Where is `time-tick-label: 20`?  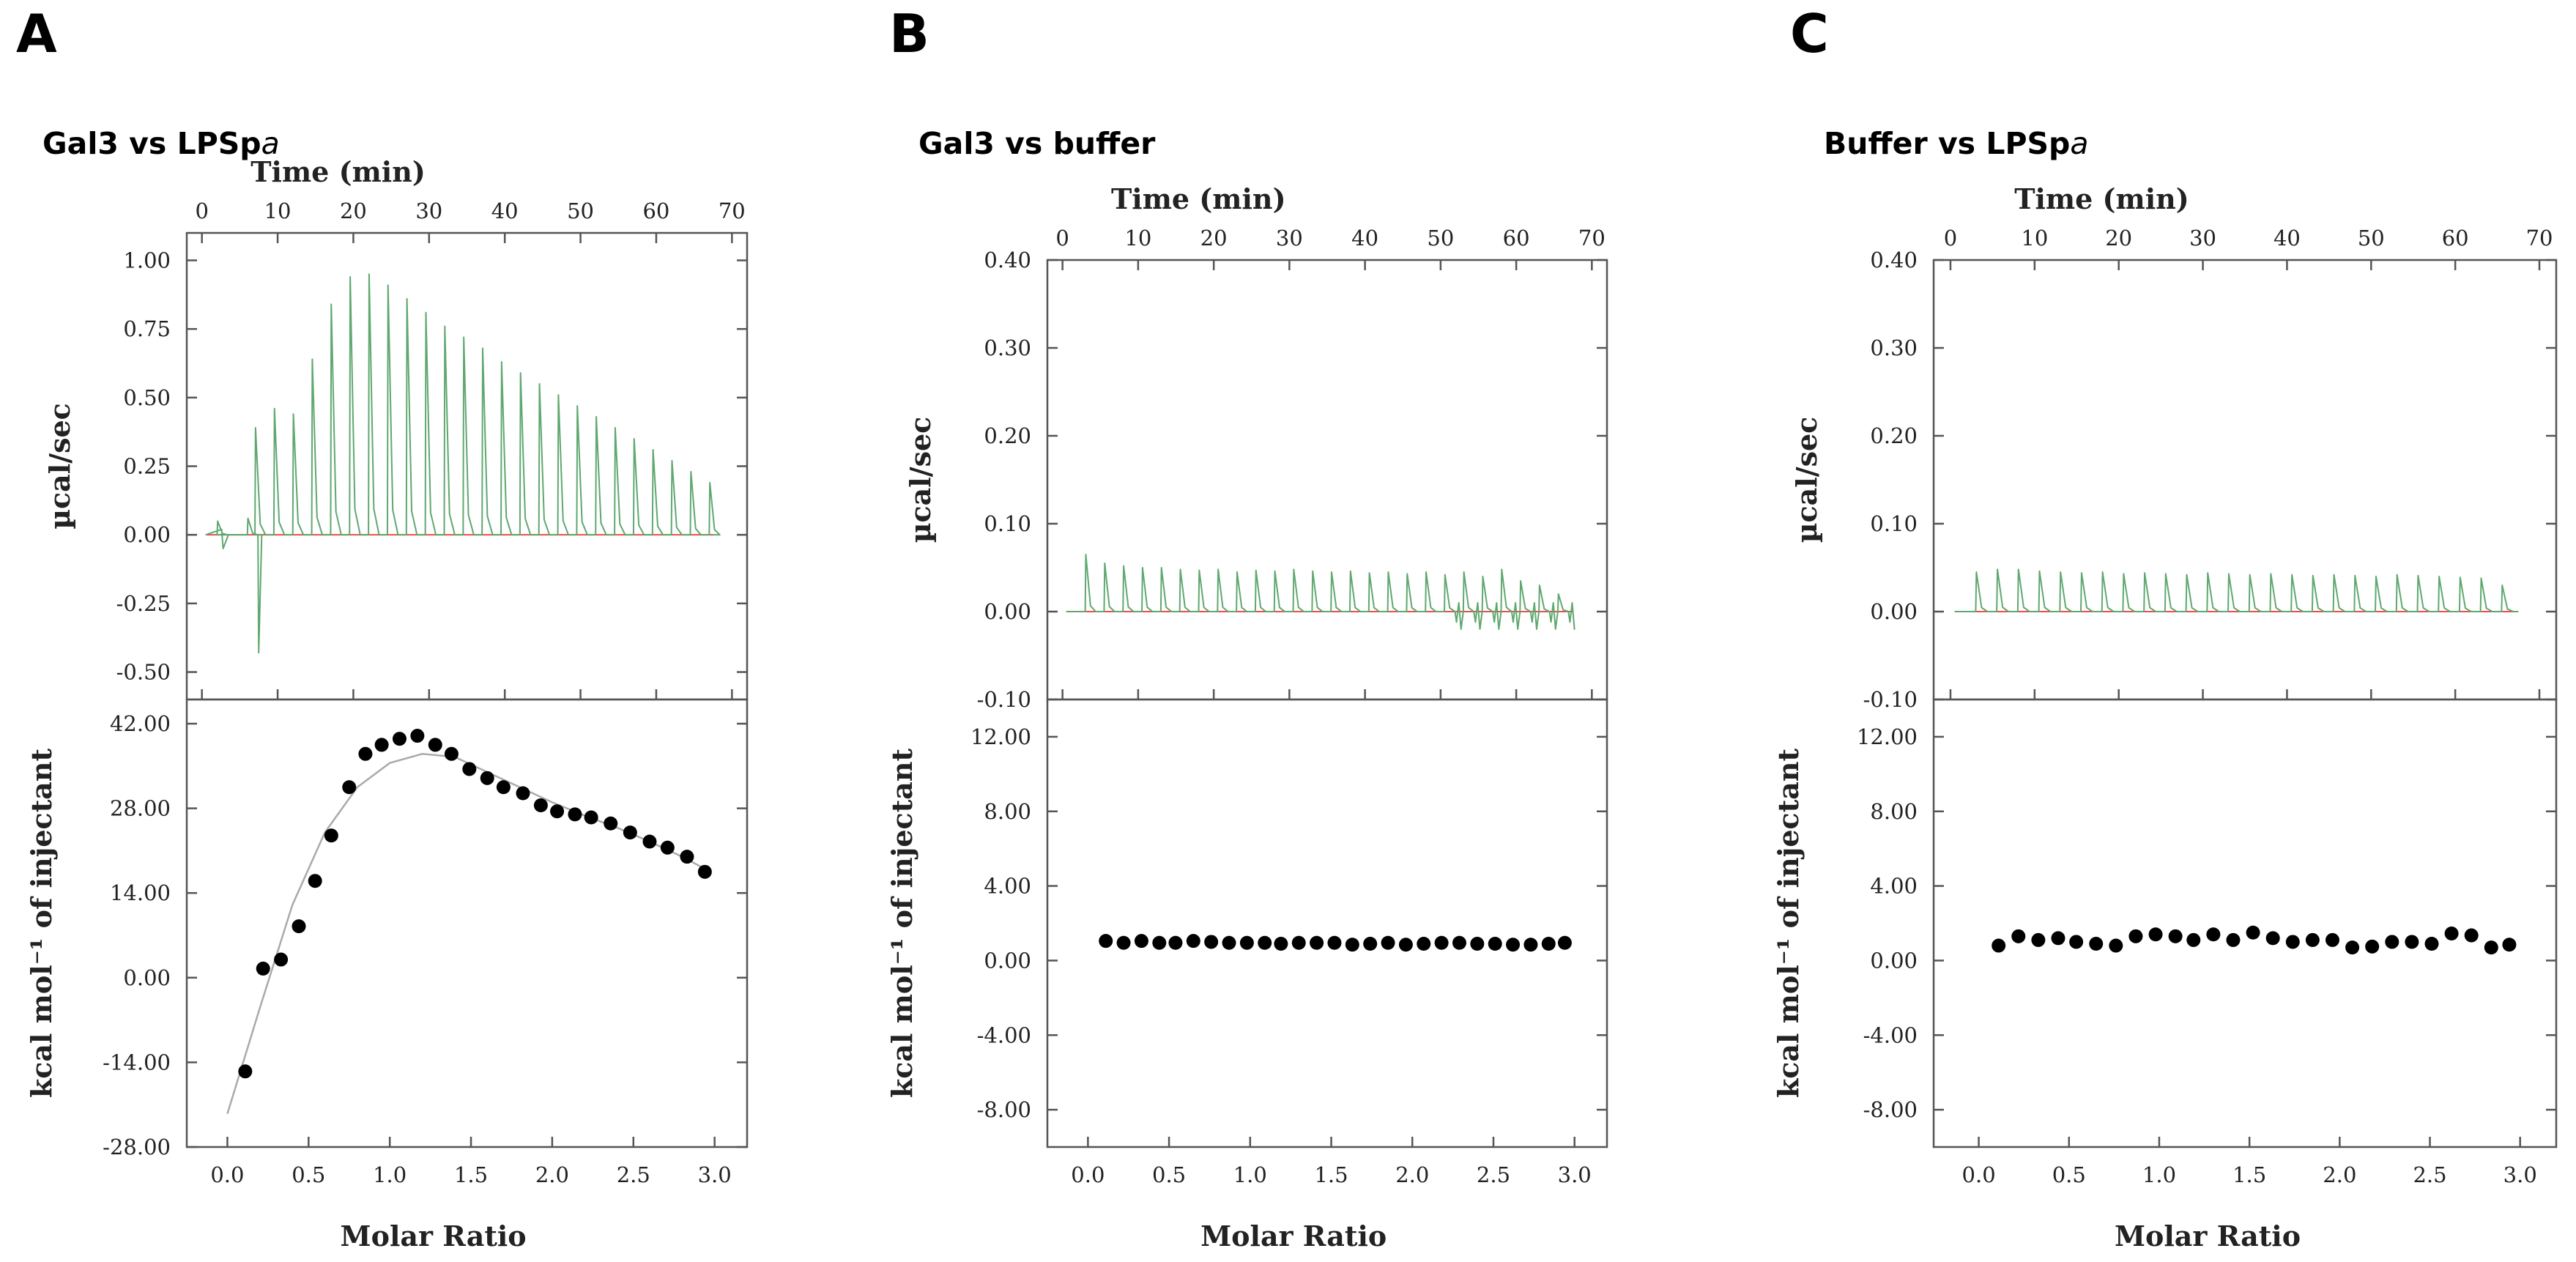 time-tick-label: 20 is located at coordinates (353, 211).